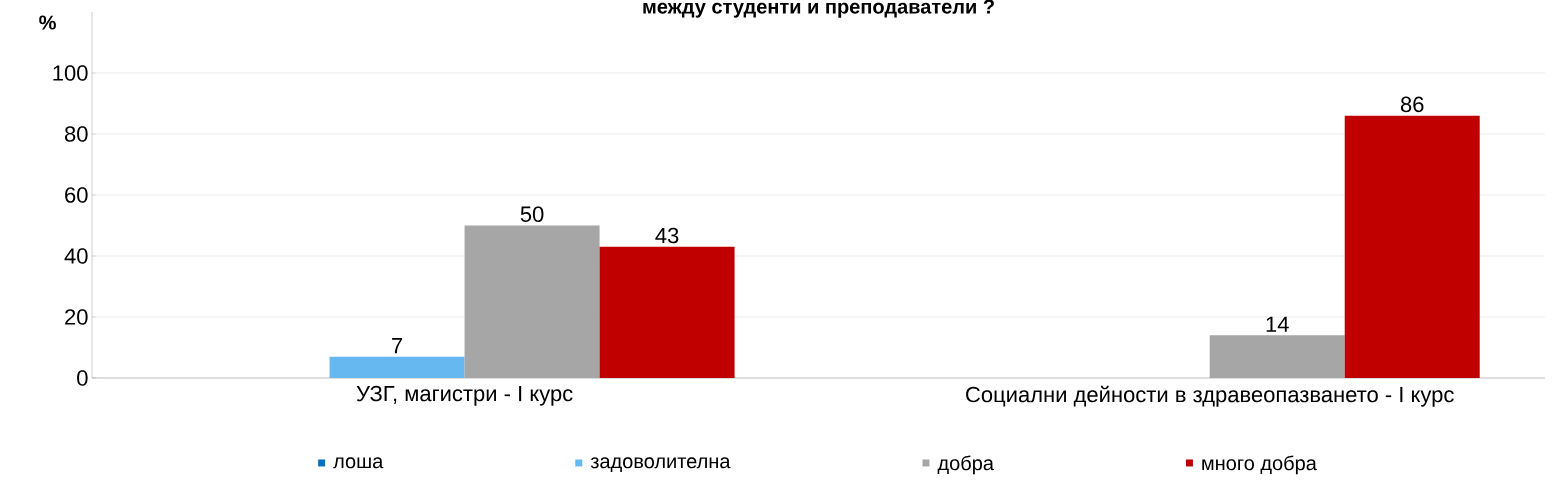  I want to click on legend-label: добра, so click(965, 465).